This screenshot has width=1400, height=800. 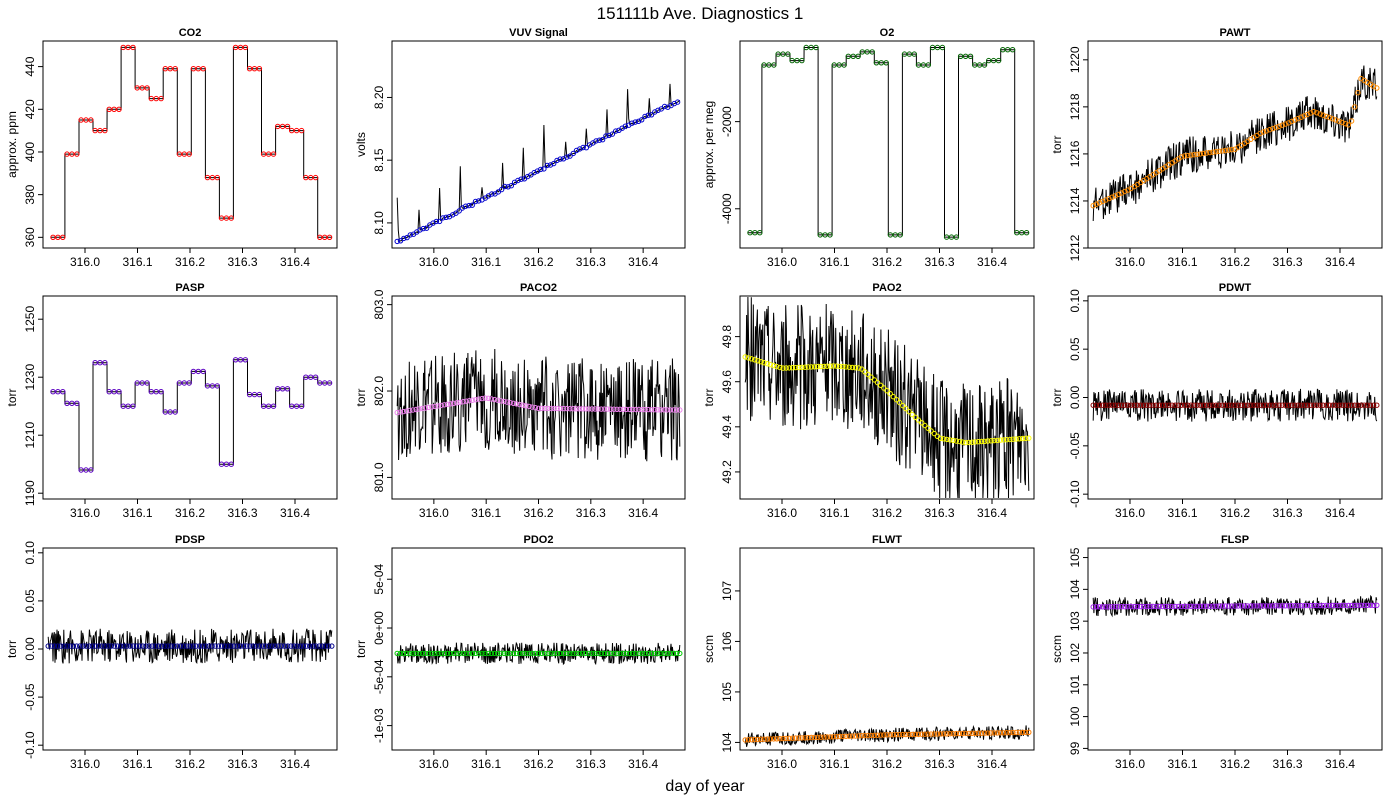 I want to click on paco2-plot-frame, so click(x=538, y=397).